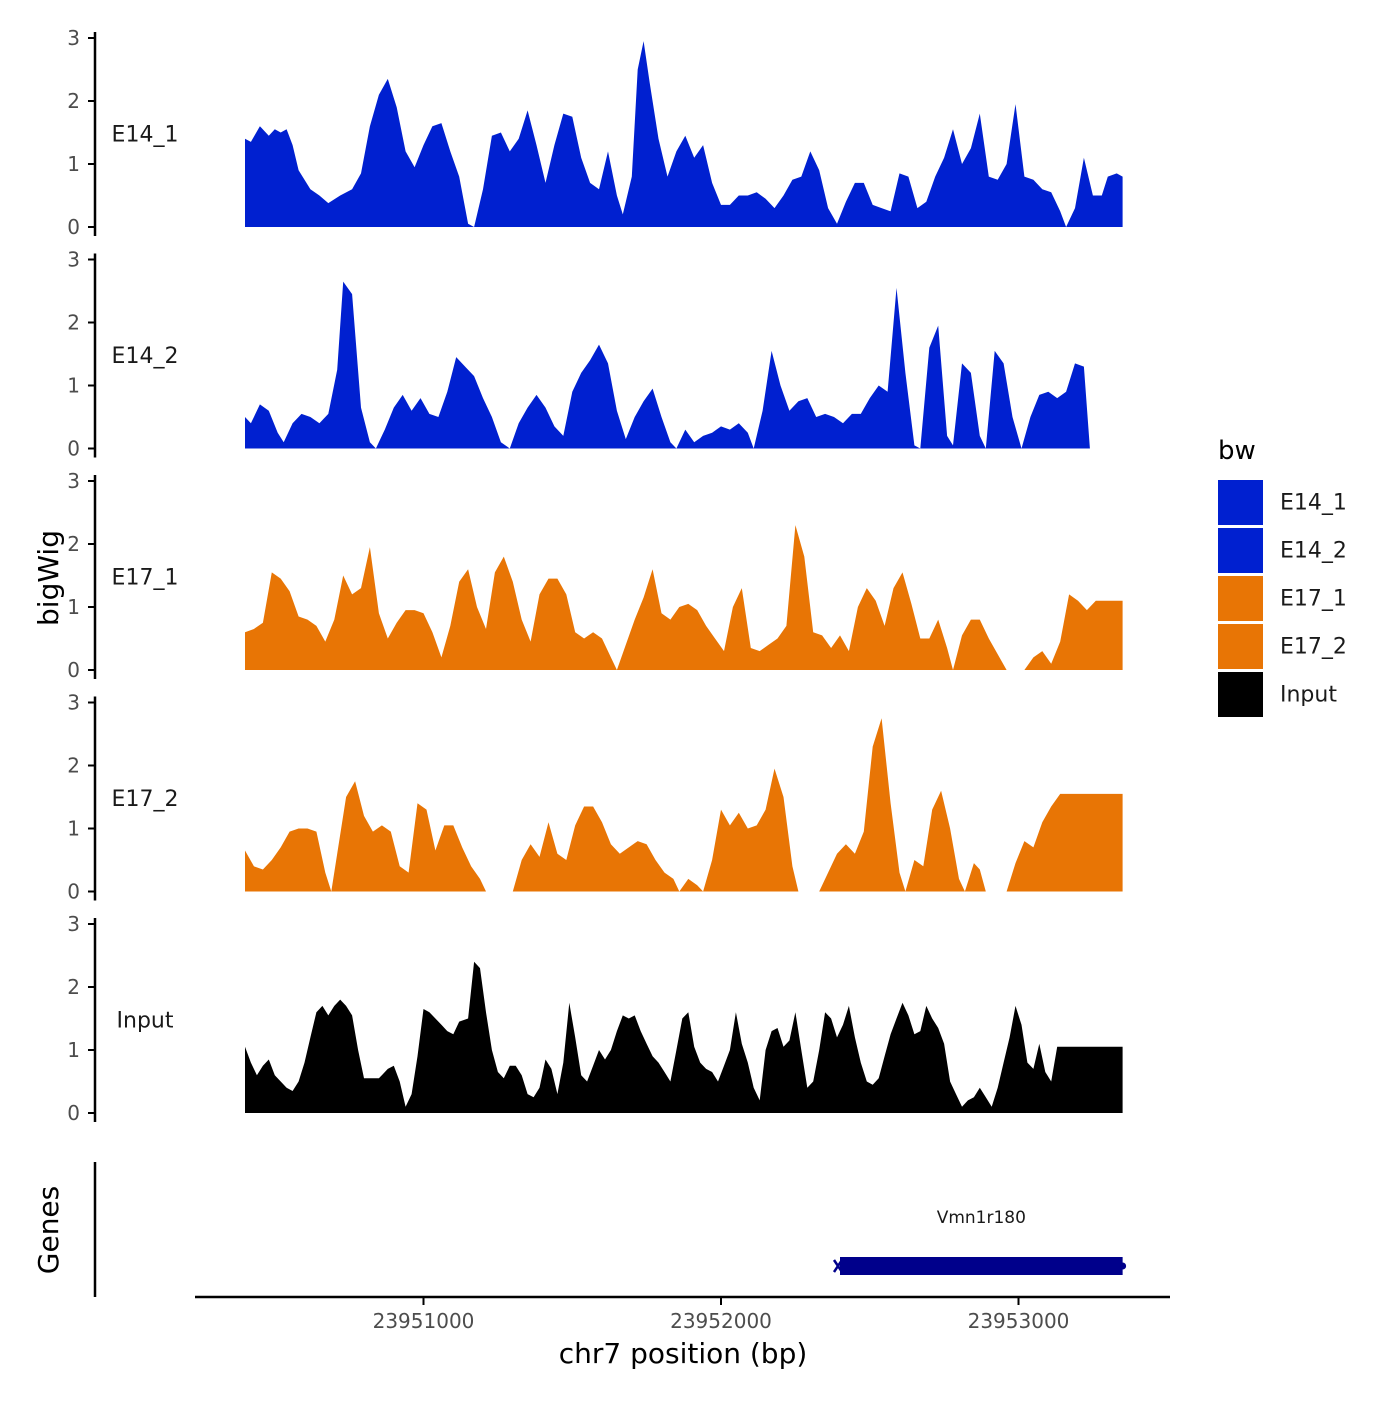 The height and width of the screenshot is (1405, 1400). I want to click on legend-item-E17_2: E17_2, so click(1282, 646).